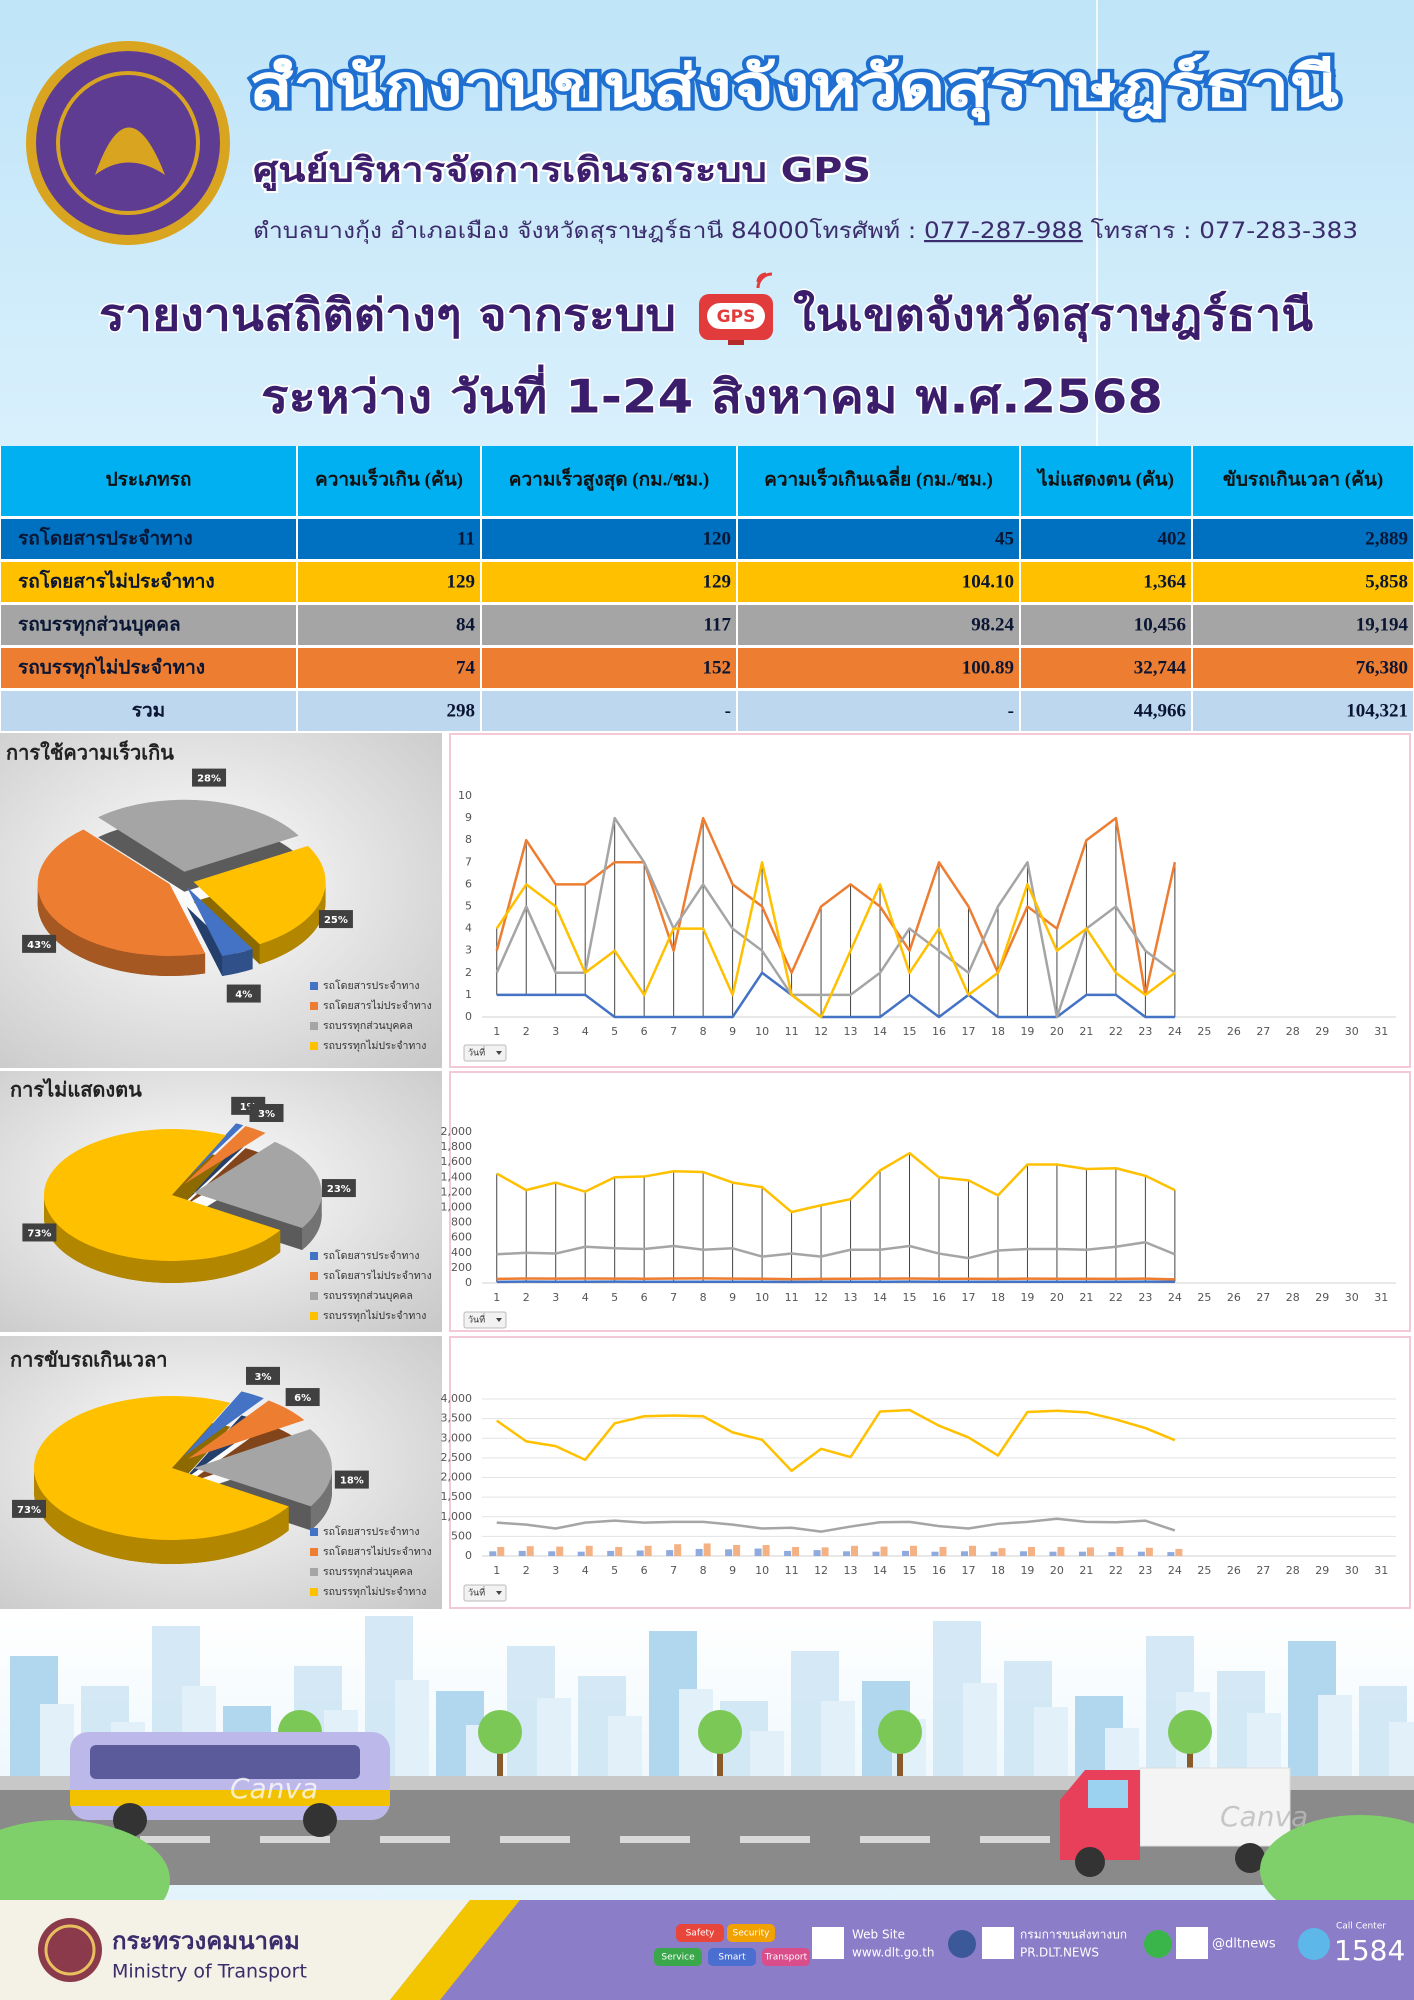 This screenshot has width=1414, height=2000. I want to click on badge-label: Smart, so click(732, 1958).